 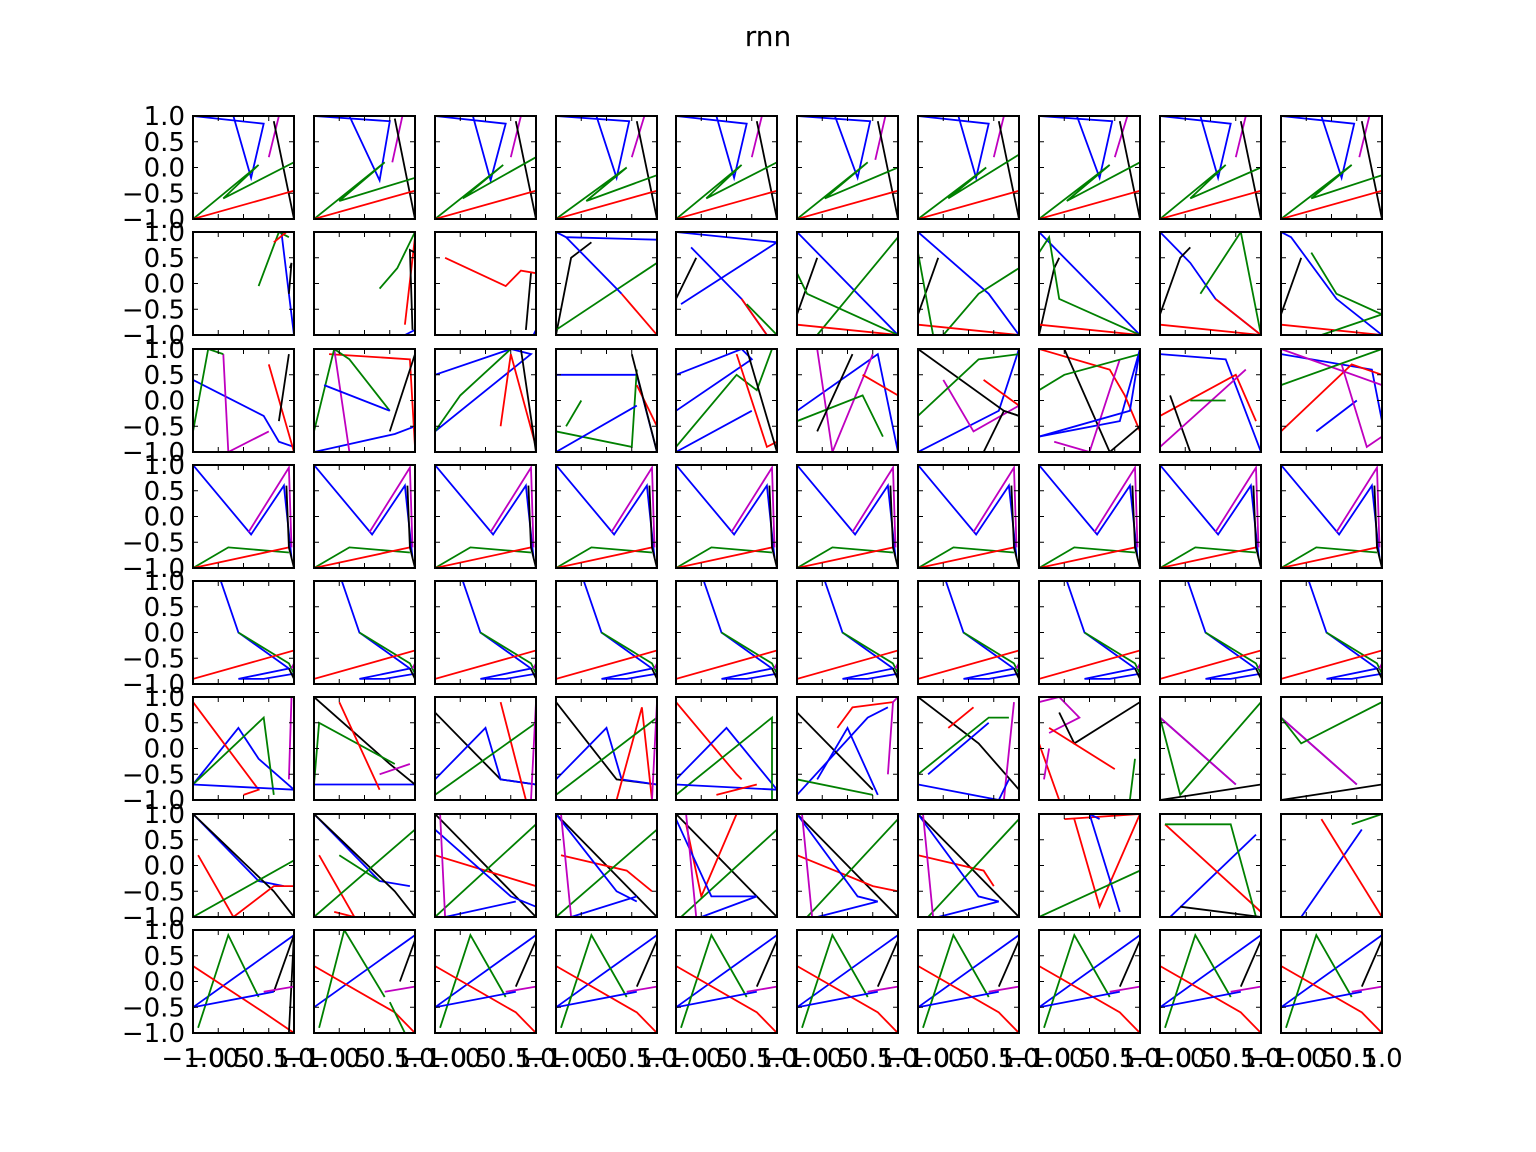 What do you see at coordinates (164, 376) in the screenshot?
I see `y-tick-label: 0.5` at bounding box center [164, 376].